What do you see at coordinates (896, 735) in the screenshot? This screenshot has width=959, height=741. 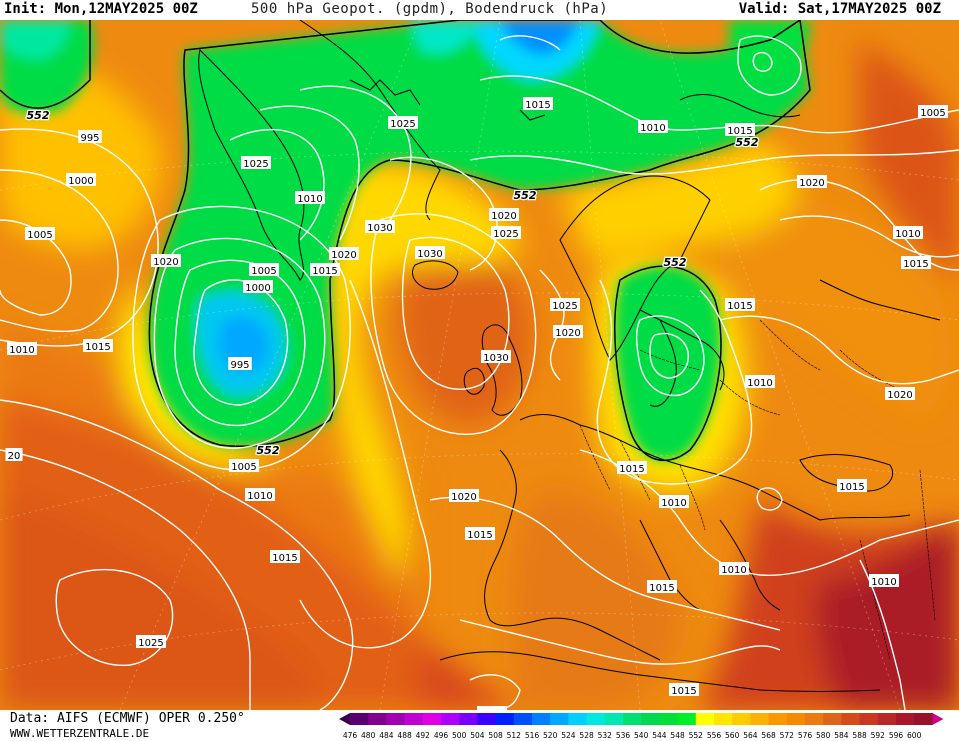 I see `legend-tick-label: 596` at bounding box center [896, 735].